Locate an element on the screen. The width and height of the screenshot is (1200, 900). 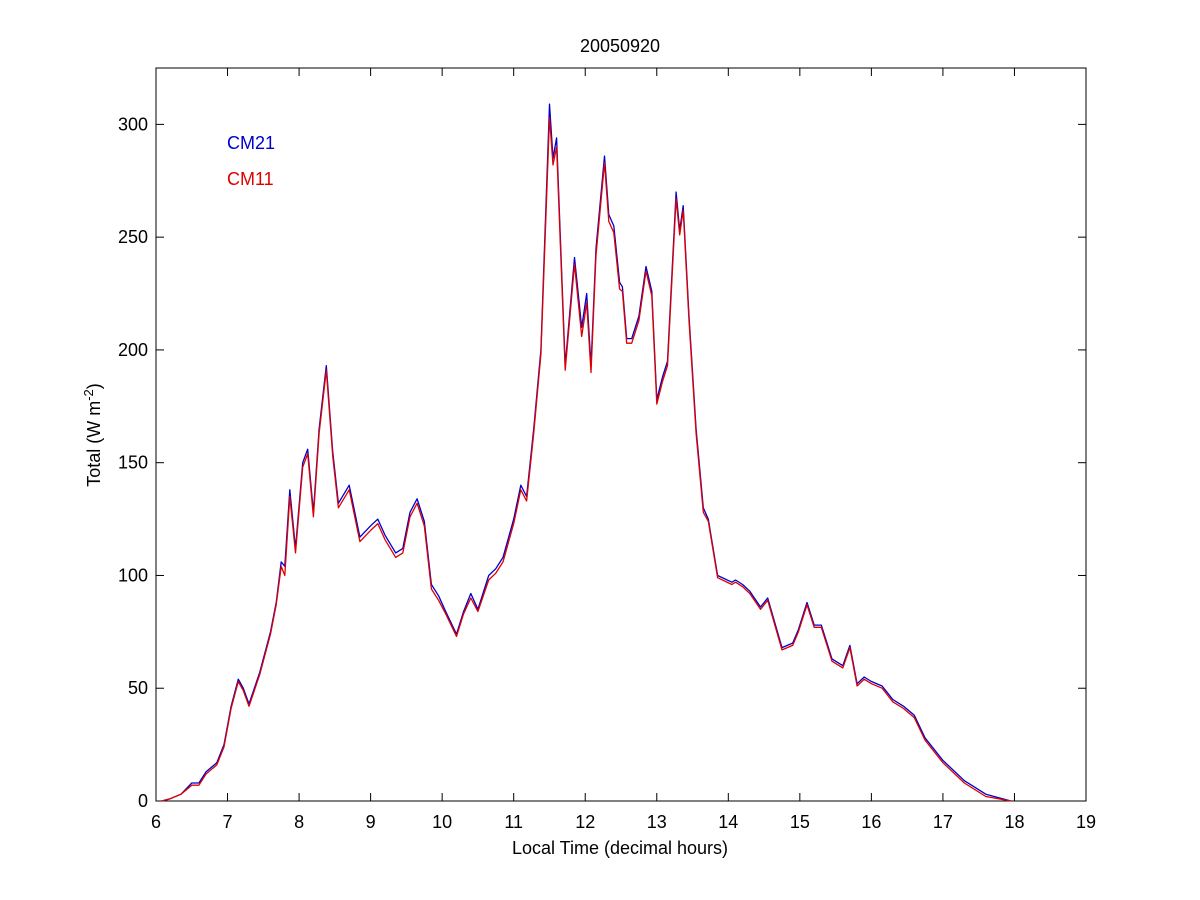
legend: CM21 CM11 is located at coordinates (251, 161).